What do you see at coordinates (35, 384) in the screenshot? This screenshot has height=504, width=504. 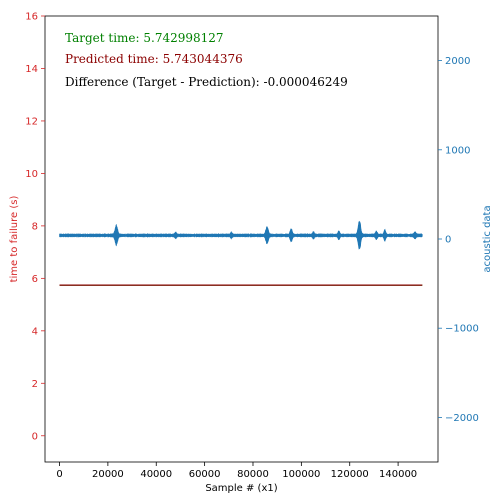 I see `y-left-tick-label: 2` at bounding box center [35, 384].